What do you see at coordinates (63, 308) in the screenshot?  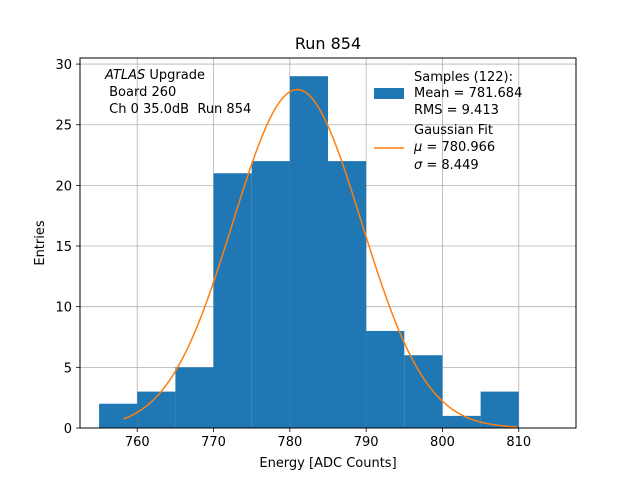 I see `y-tick-label: 10` at bounding box center [63, 308].